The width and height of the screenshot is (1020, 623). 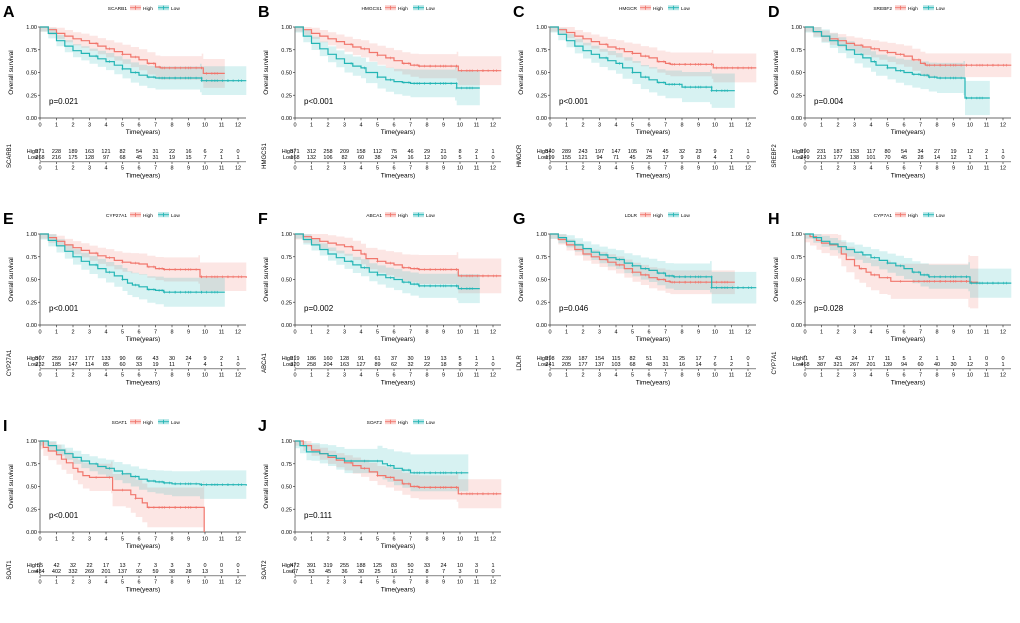 I want to click on risk-count: 8, so click(x=698, y=158).